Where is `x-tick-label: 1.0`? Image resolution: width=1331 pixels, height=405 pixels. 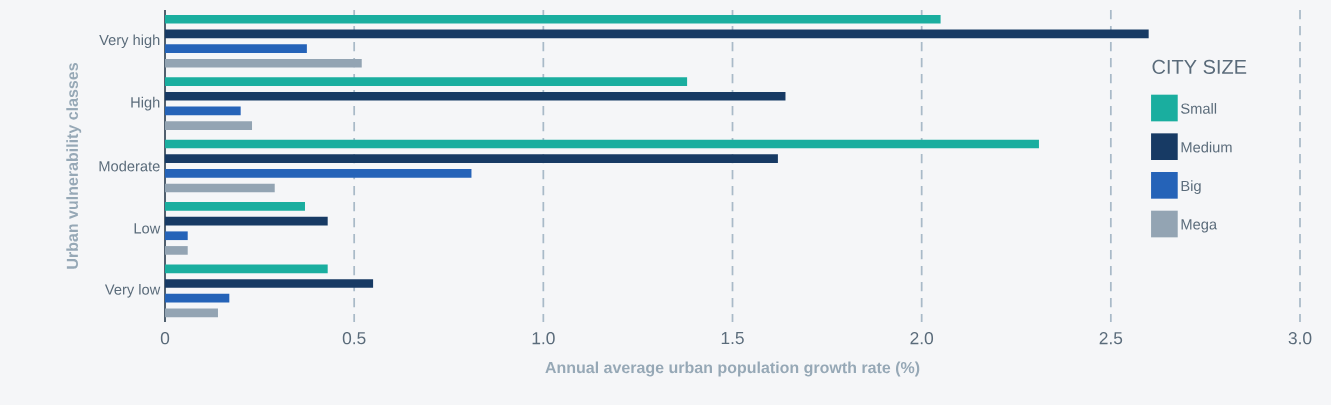 x-tick-label: 1.0 is located at coordinates (543, 338).